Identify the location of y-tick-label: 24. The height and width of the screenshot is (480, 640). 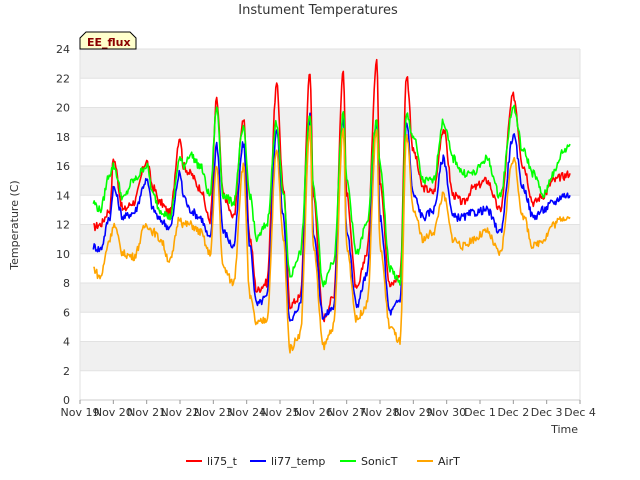
(63, 49).